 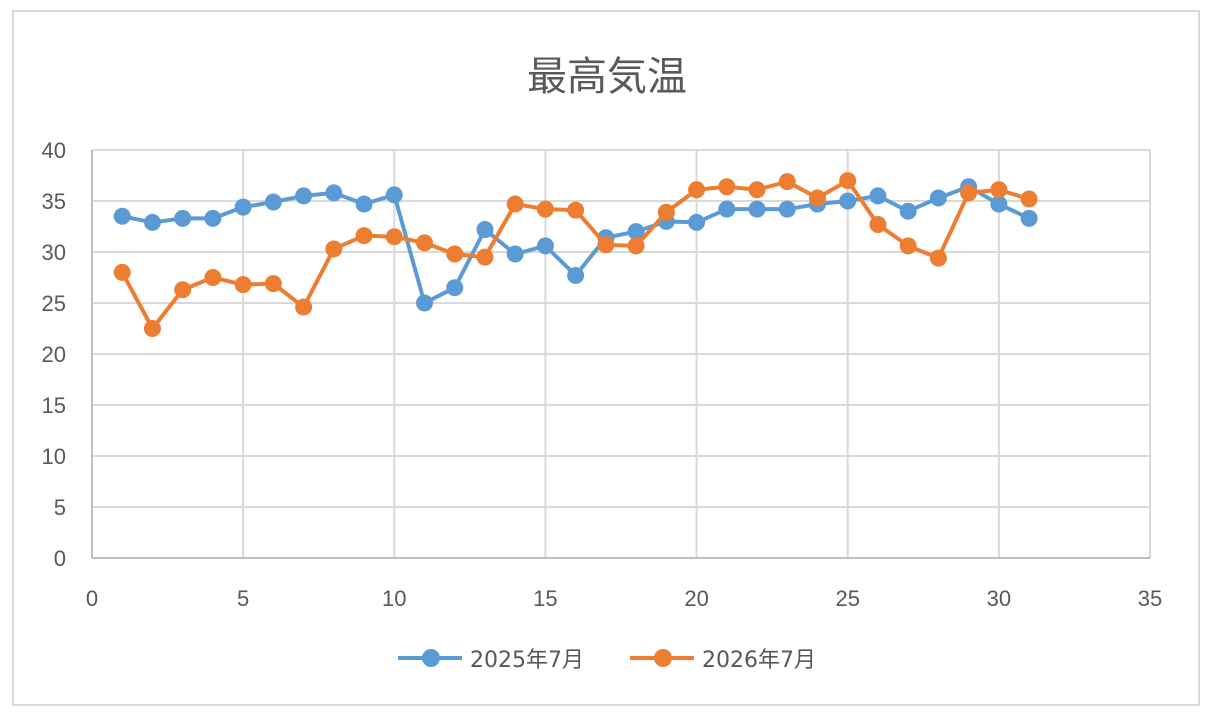 What do you see at coordinates (54, 201) in the screenshot?
I see `y-tick-label: 35` at bounding box center [54, 201].